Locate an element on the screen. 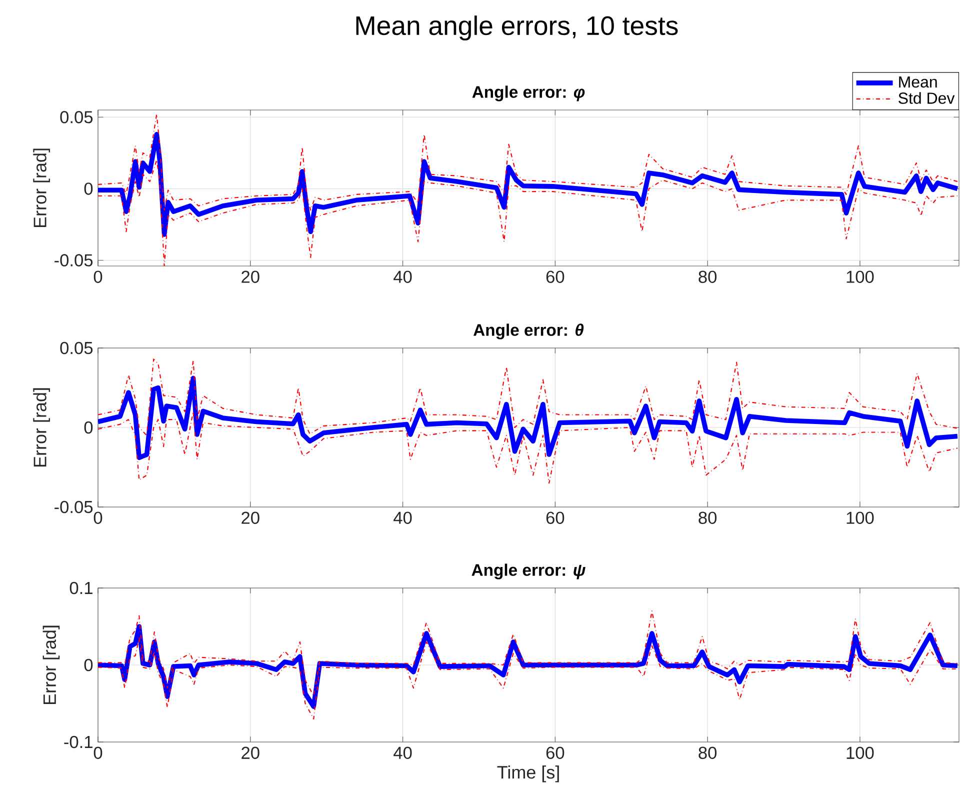  legend-label: Std Dev is located at coordinates (926, 98).